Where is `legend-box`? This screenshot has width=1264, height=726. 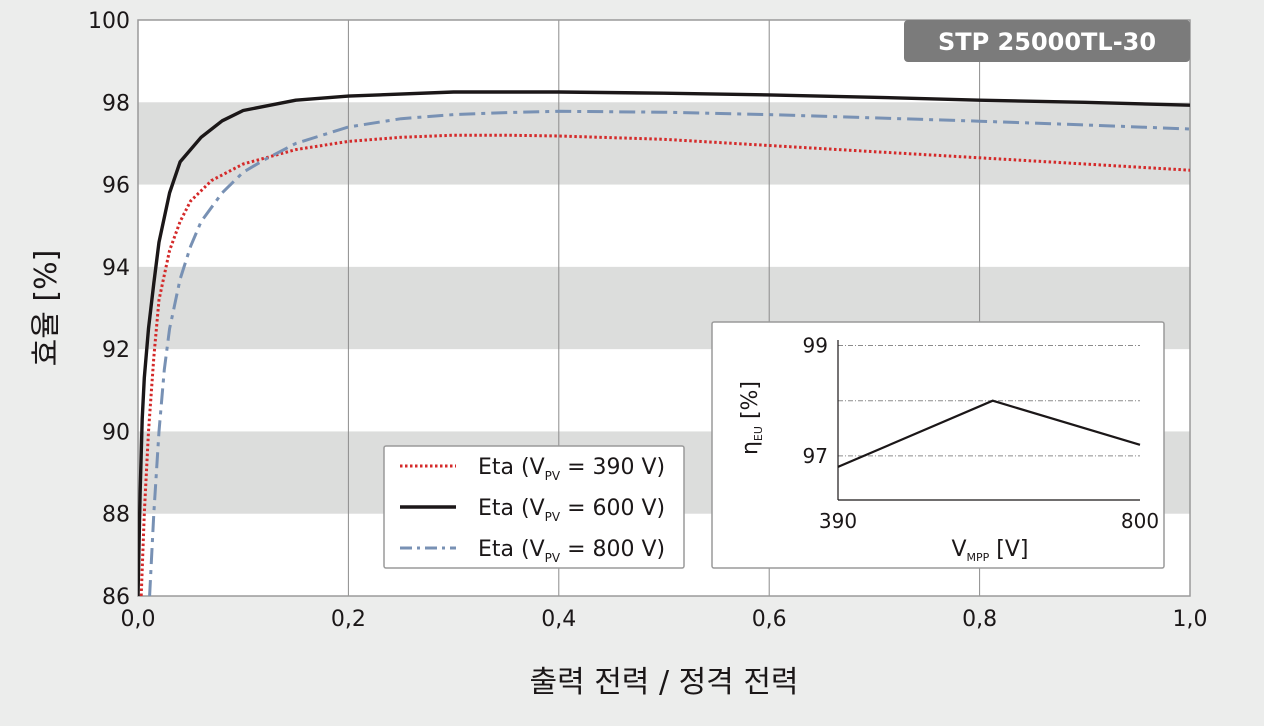 legend-box is located at coordinates (534, 507).